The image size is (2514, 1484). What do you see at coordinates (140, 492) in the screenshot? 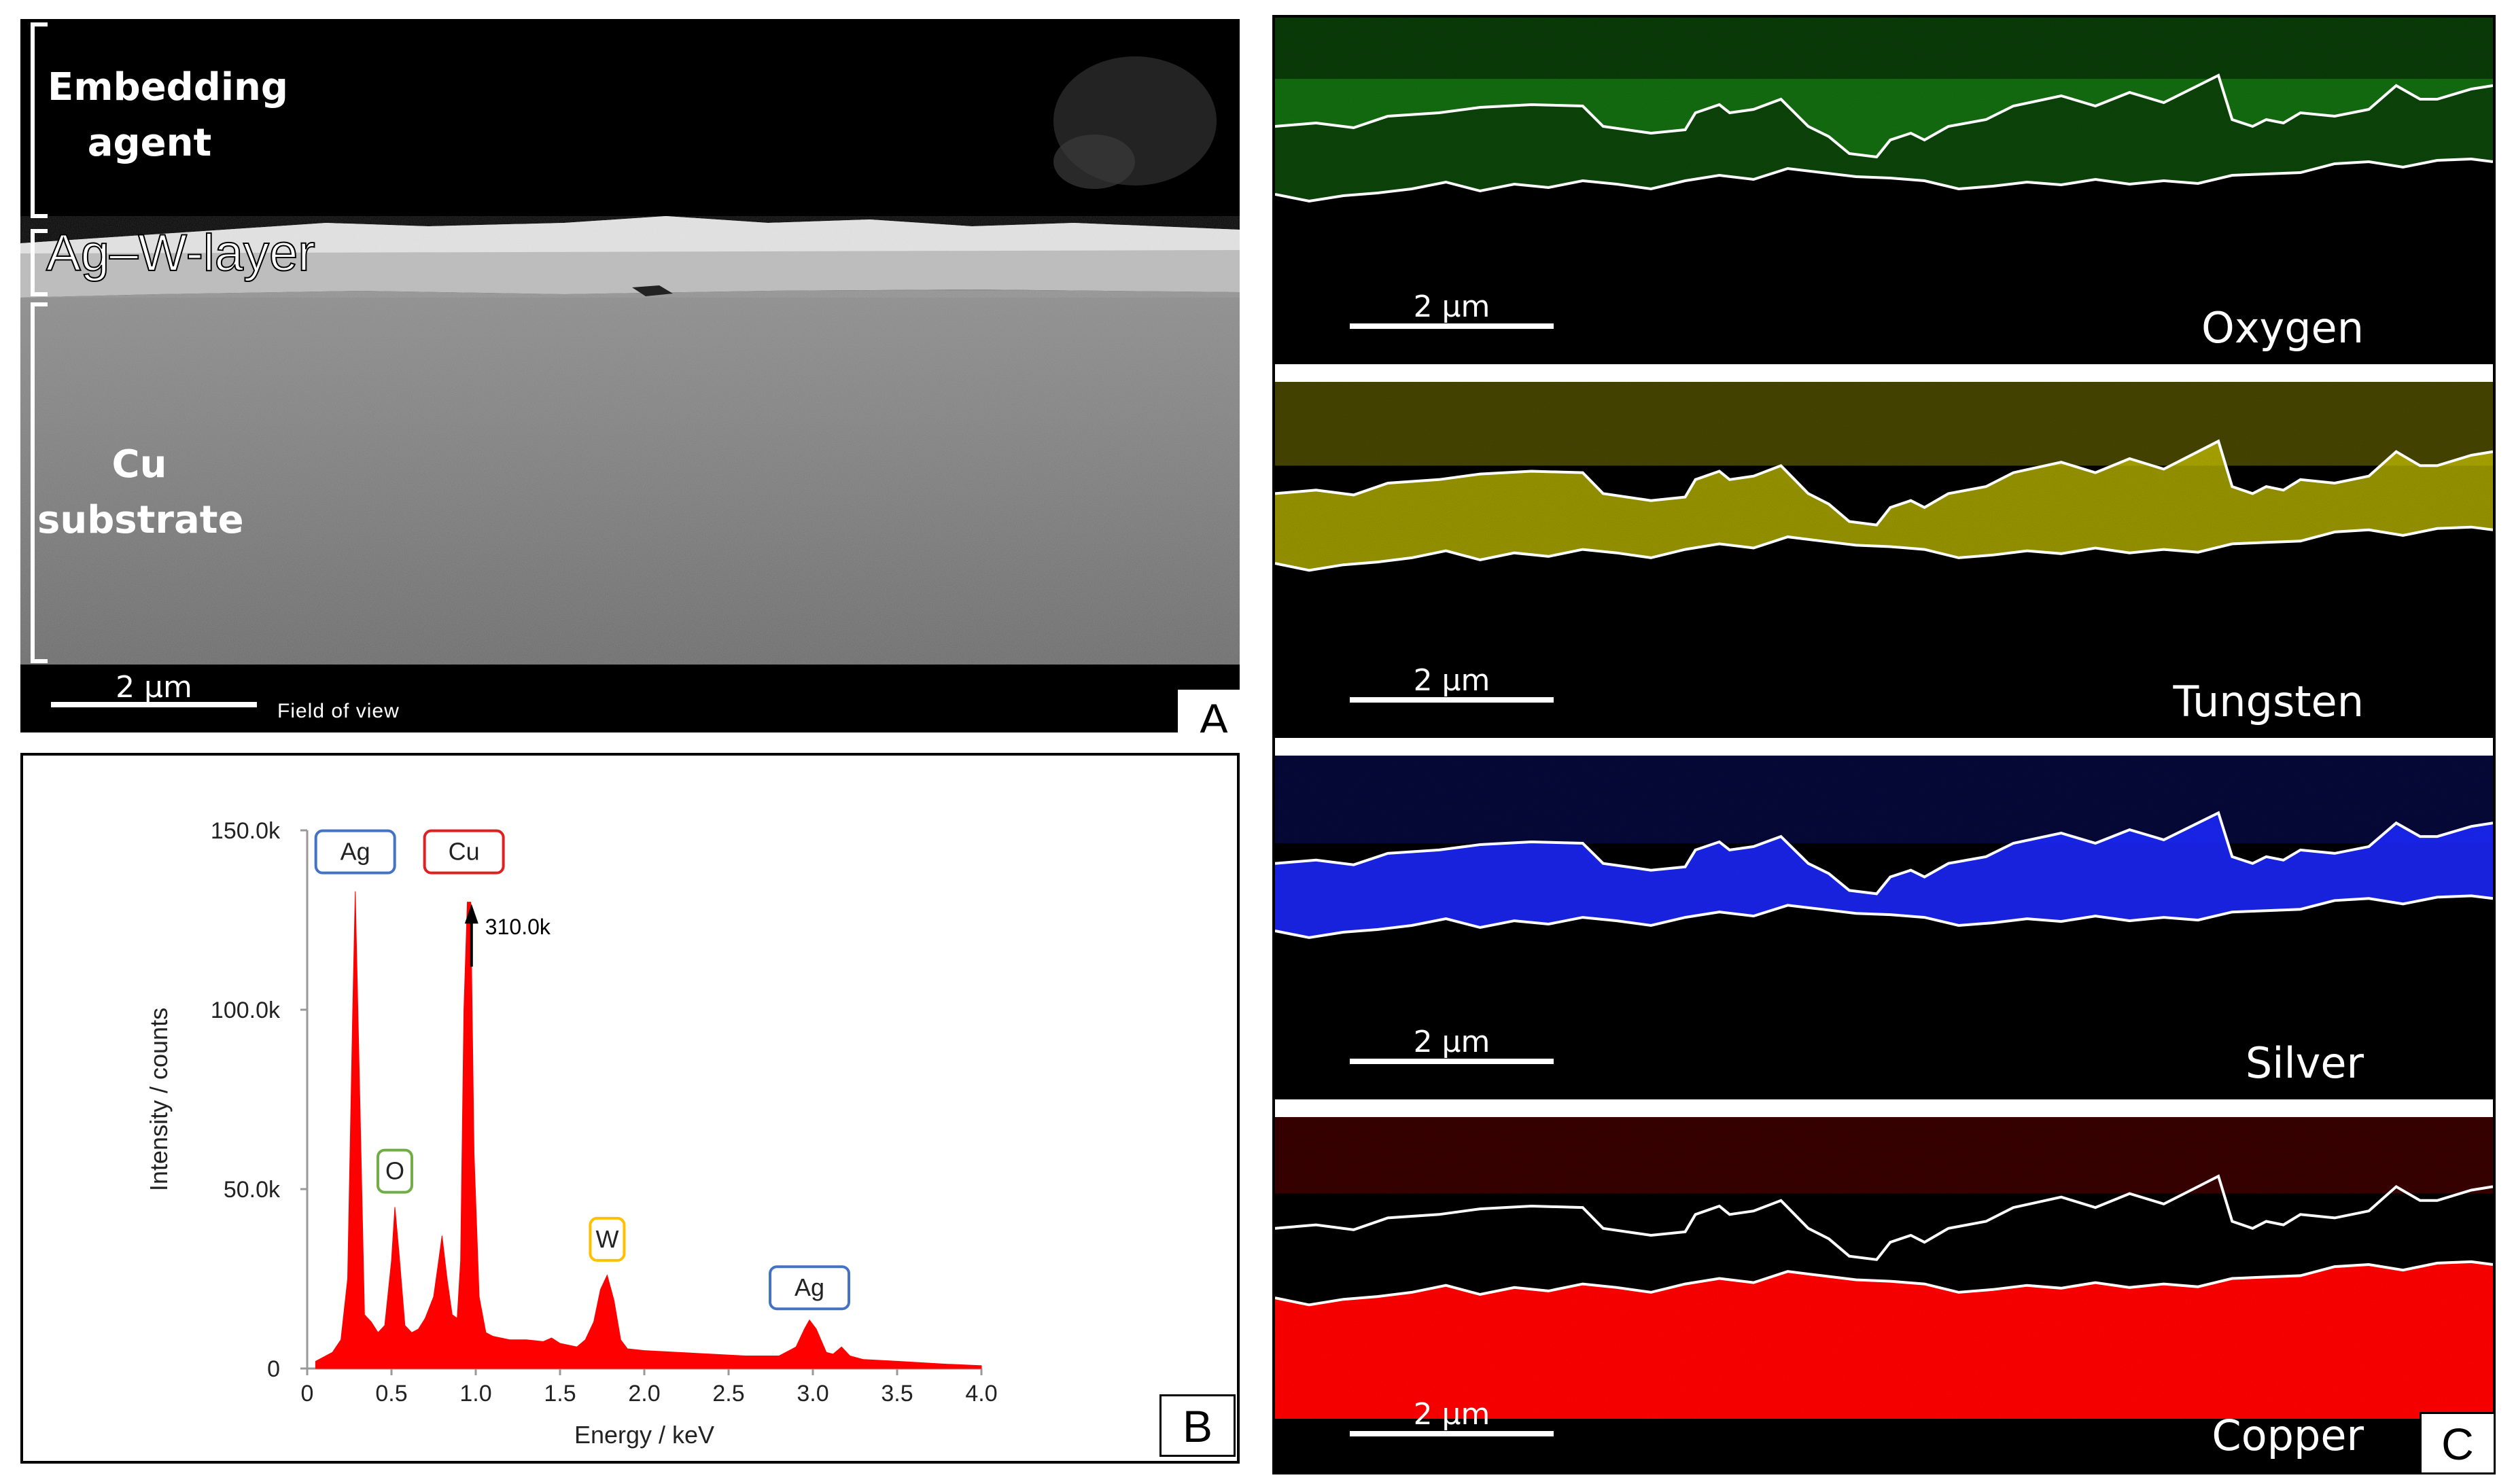
I see `cu-substrate-label: Cu substrate` at bounding box center [140, 492].